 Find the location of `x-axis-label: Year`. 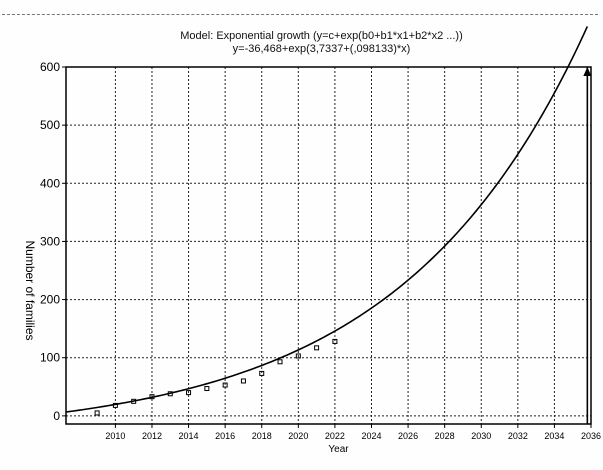

x-axis-label: Year is located at coordinates (338, 449).